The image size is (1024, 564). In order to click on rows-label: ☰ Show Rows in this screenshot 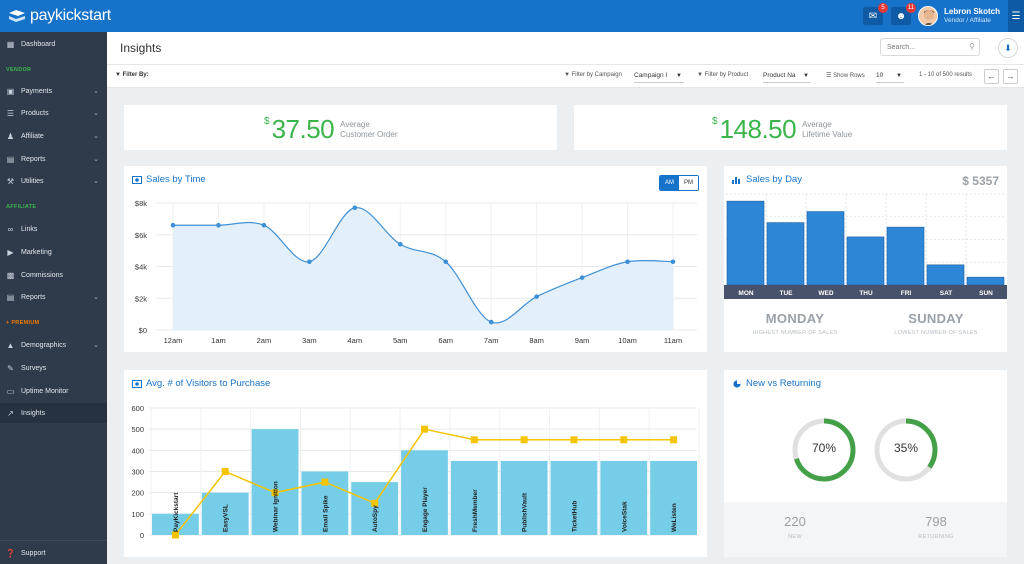, I will do `click(845, 75)`.